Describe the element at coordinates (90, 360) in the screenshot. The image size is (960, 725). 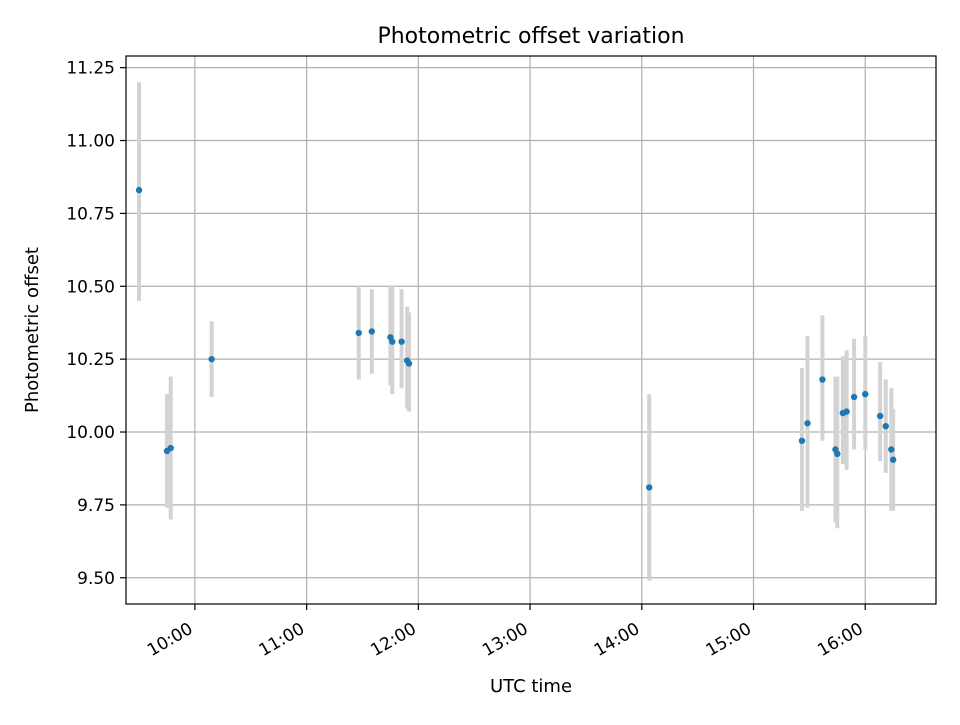
I see `y-tick-label: 10.25` at that location.